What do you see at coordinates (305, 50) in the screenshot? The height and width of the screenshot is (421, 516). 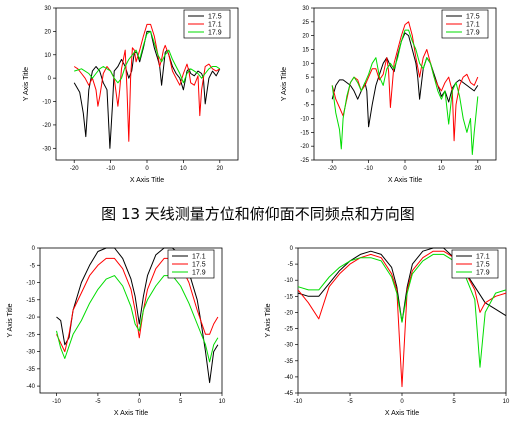 I see `y-tick-label: 15` at bounding box center [305, 50].